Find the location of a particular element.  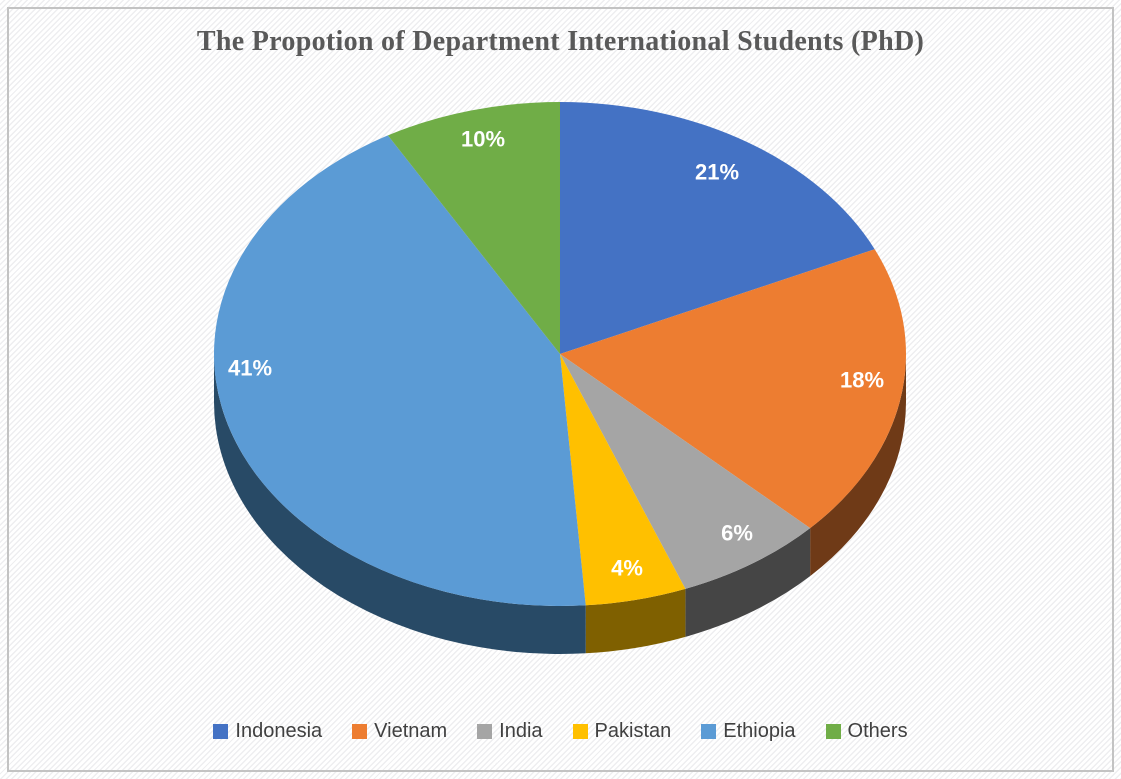

pie-slice-others is located at coordinates (473, 228).